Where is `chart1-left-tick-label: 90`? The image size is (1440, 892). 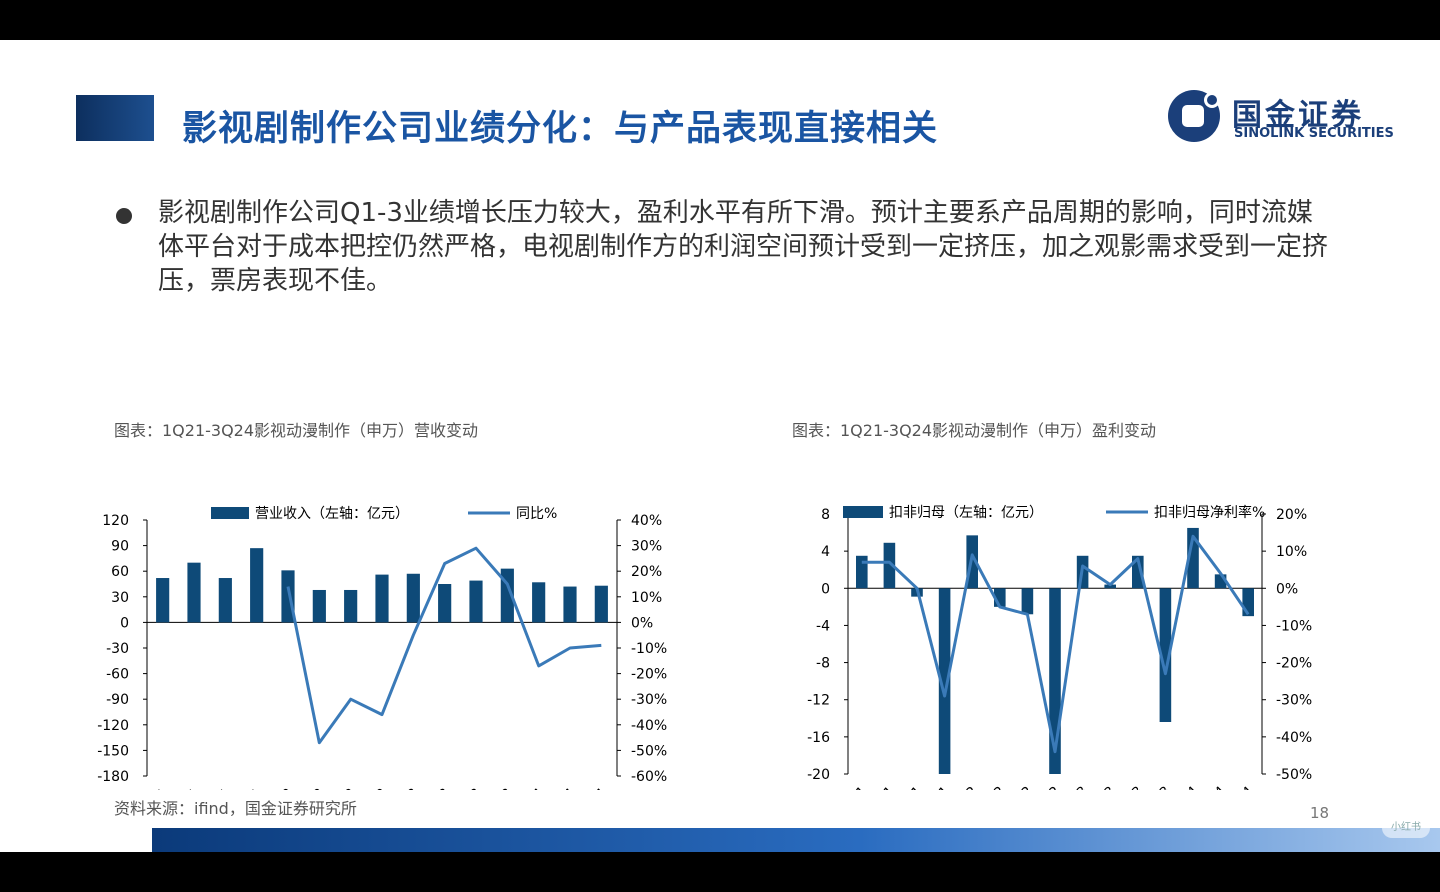 chart1-left-tick-label: 90 is located at coordinates (120, 547).